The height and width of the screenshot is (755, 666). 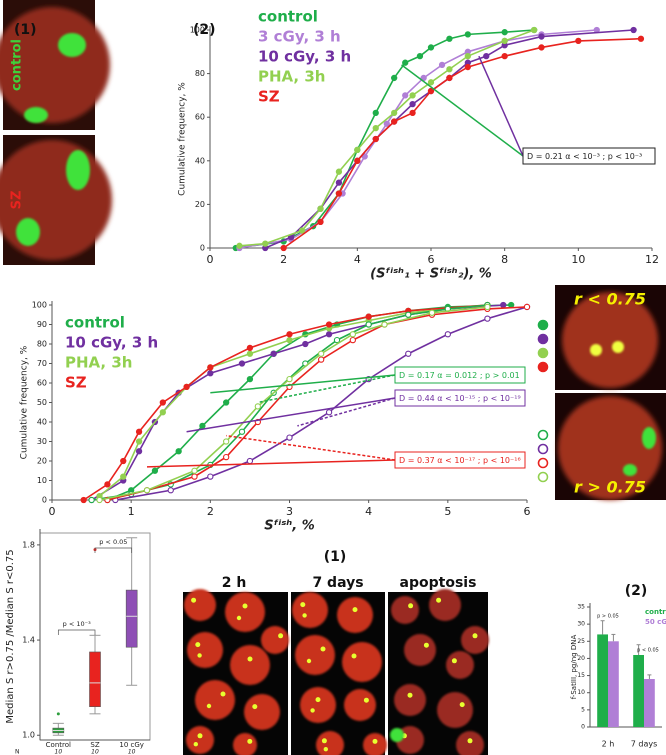 I want to click on series-line, so click(x=385, y=139).